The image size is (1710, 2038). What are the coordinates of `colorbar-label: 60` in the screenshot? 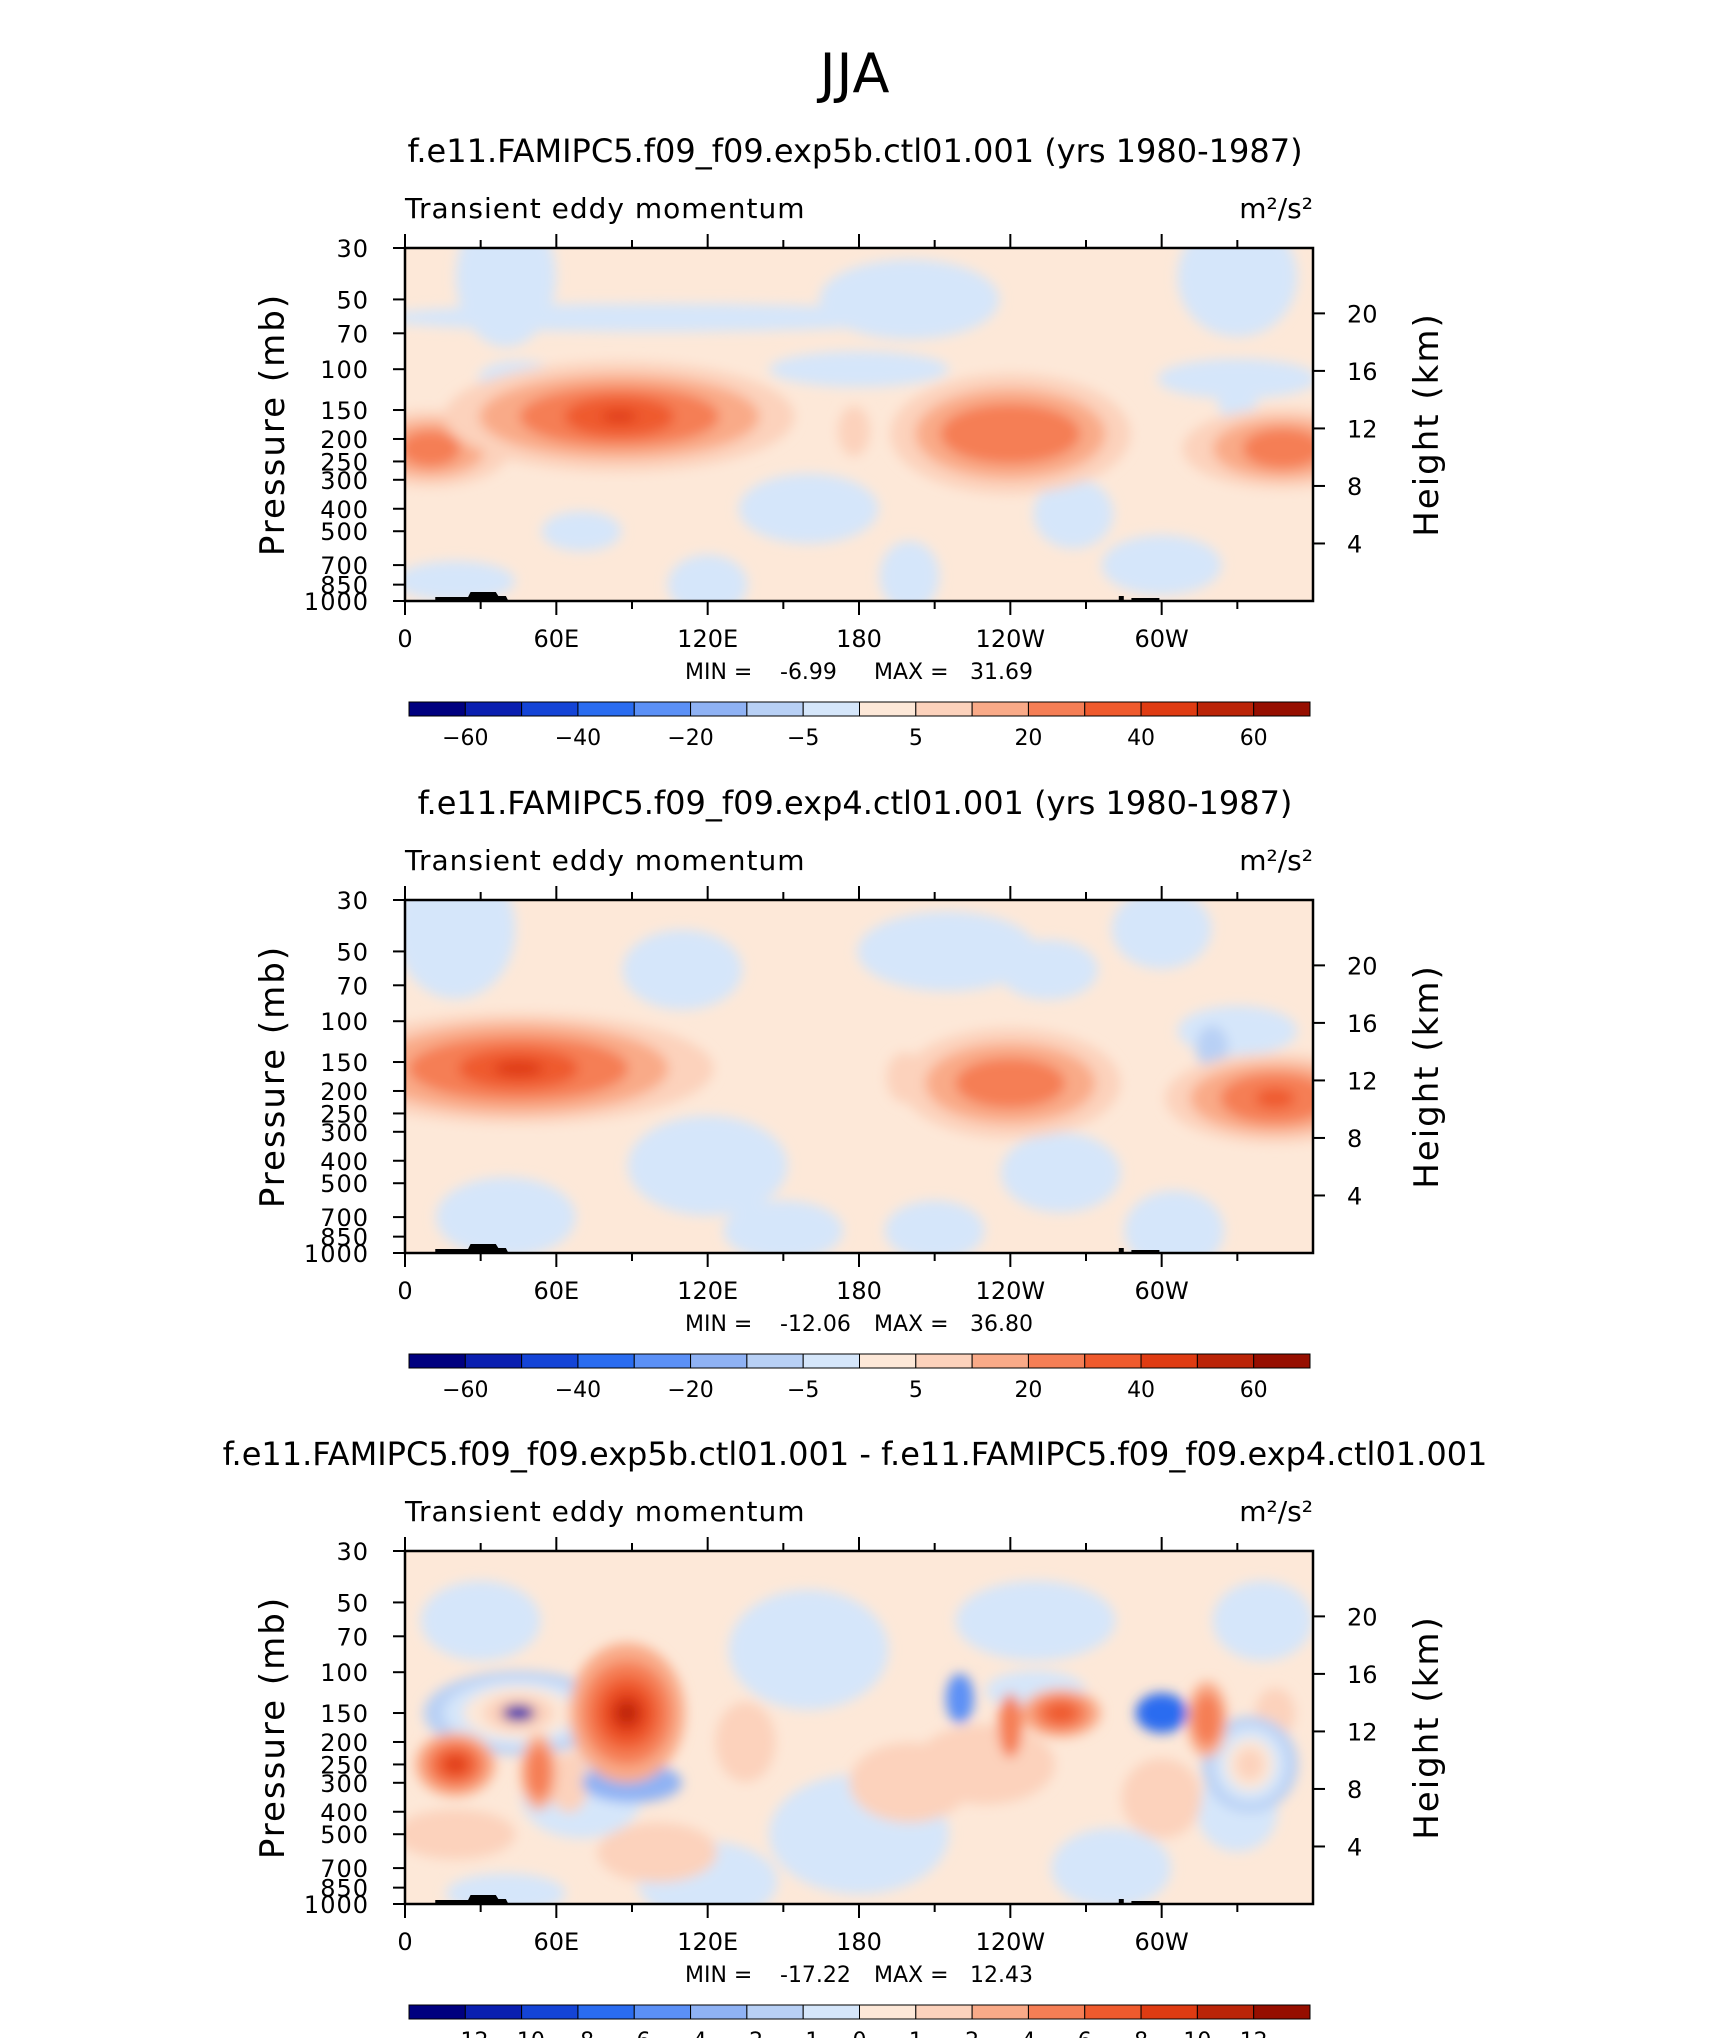 It's located at (1254, 1390).